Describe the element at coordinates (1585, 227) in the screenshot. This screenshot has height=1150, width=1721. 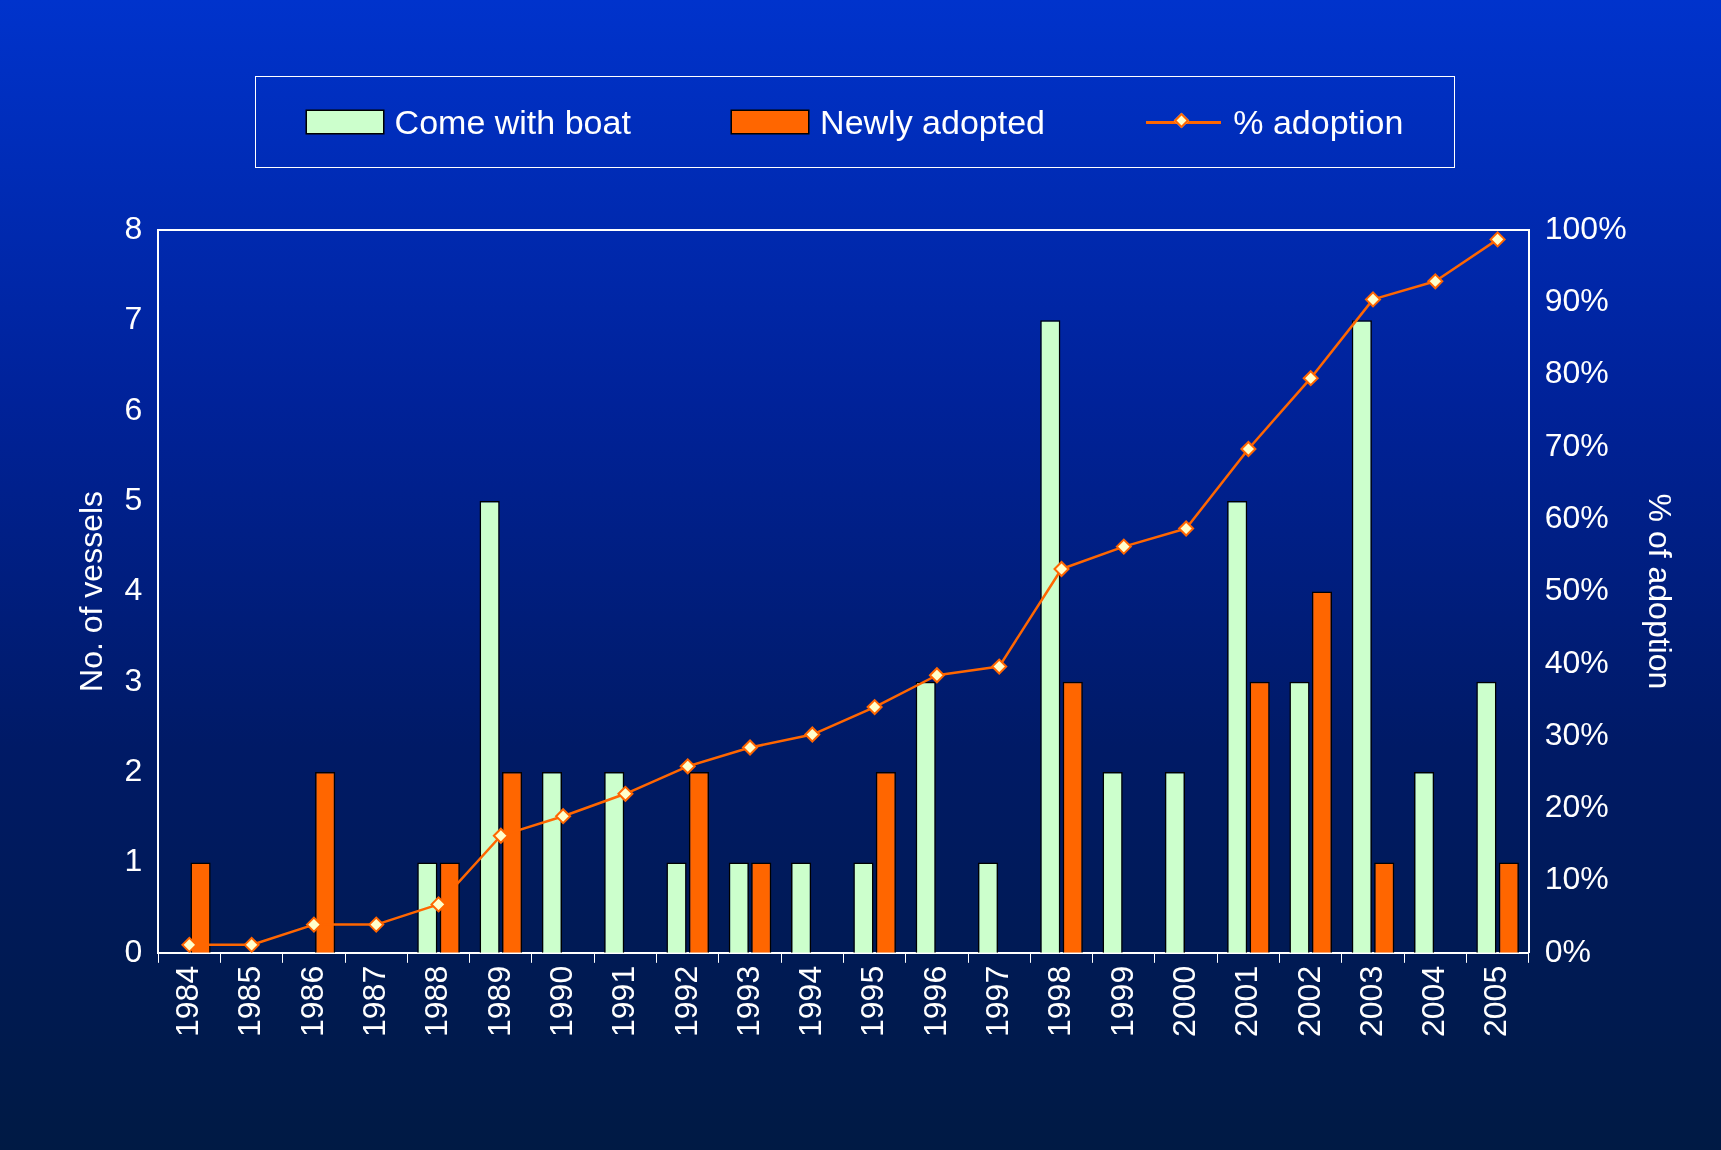
I see `y2-tick-label: 100%` at that location.